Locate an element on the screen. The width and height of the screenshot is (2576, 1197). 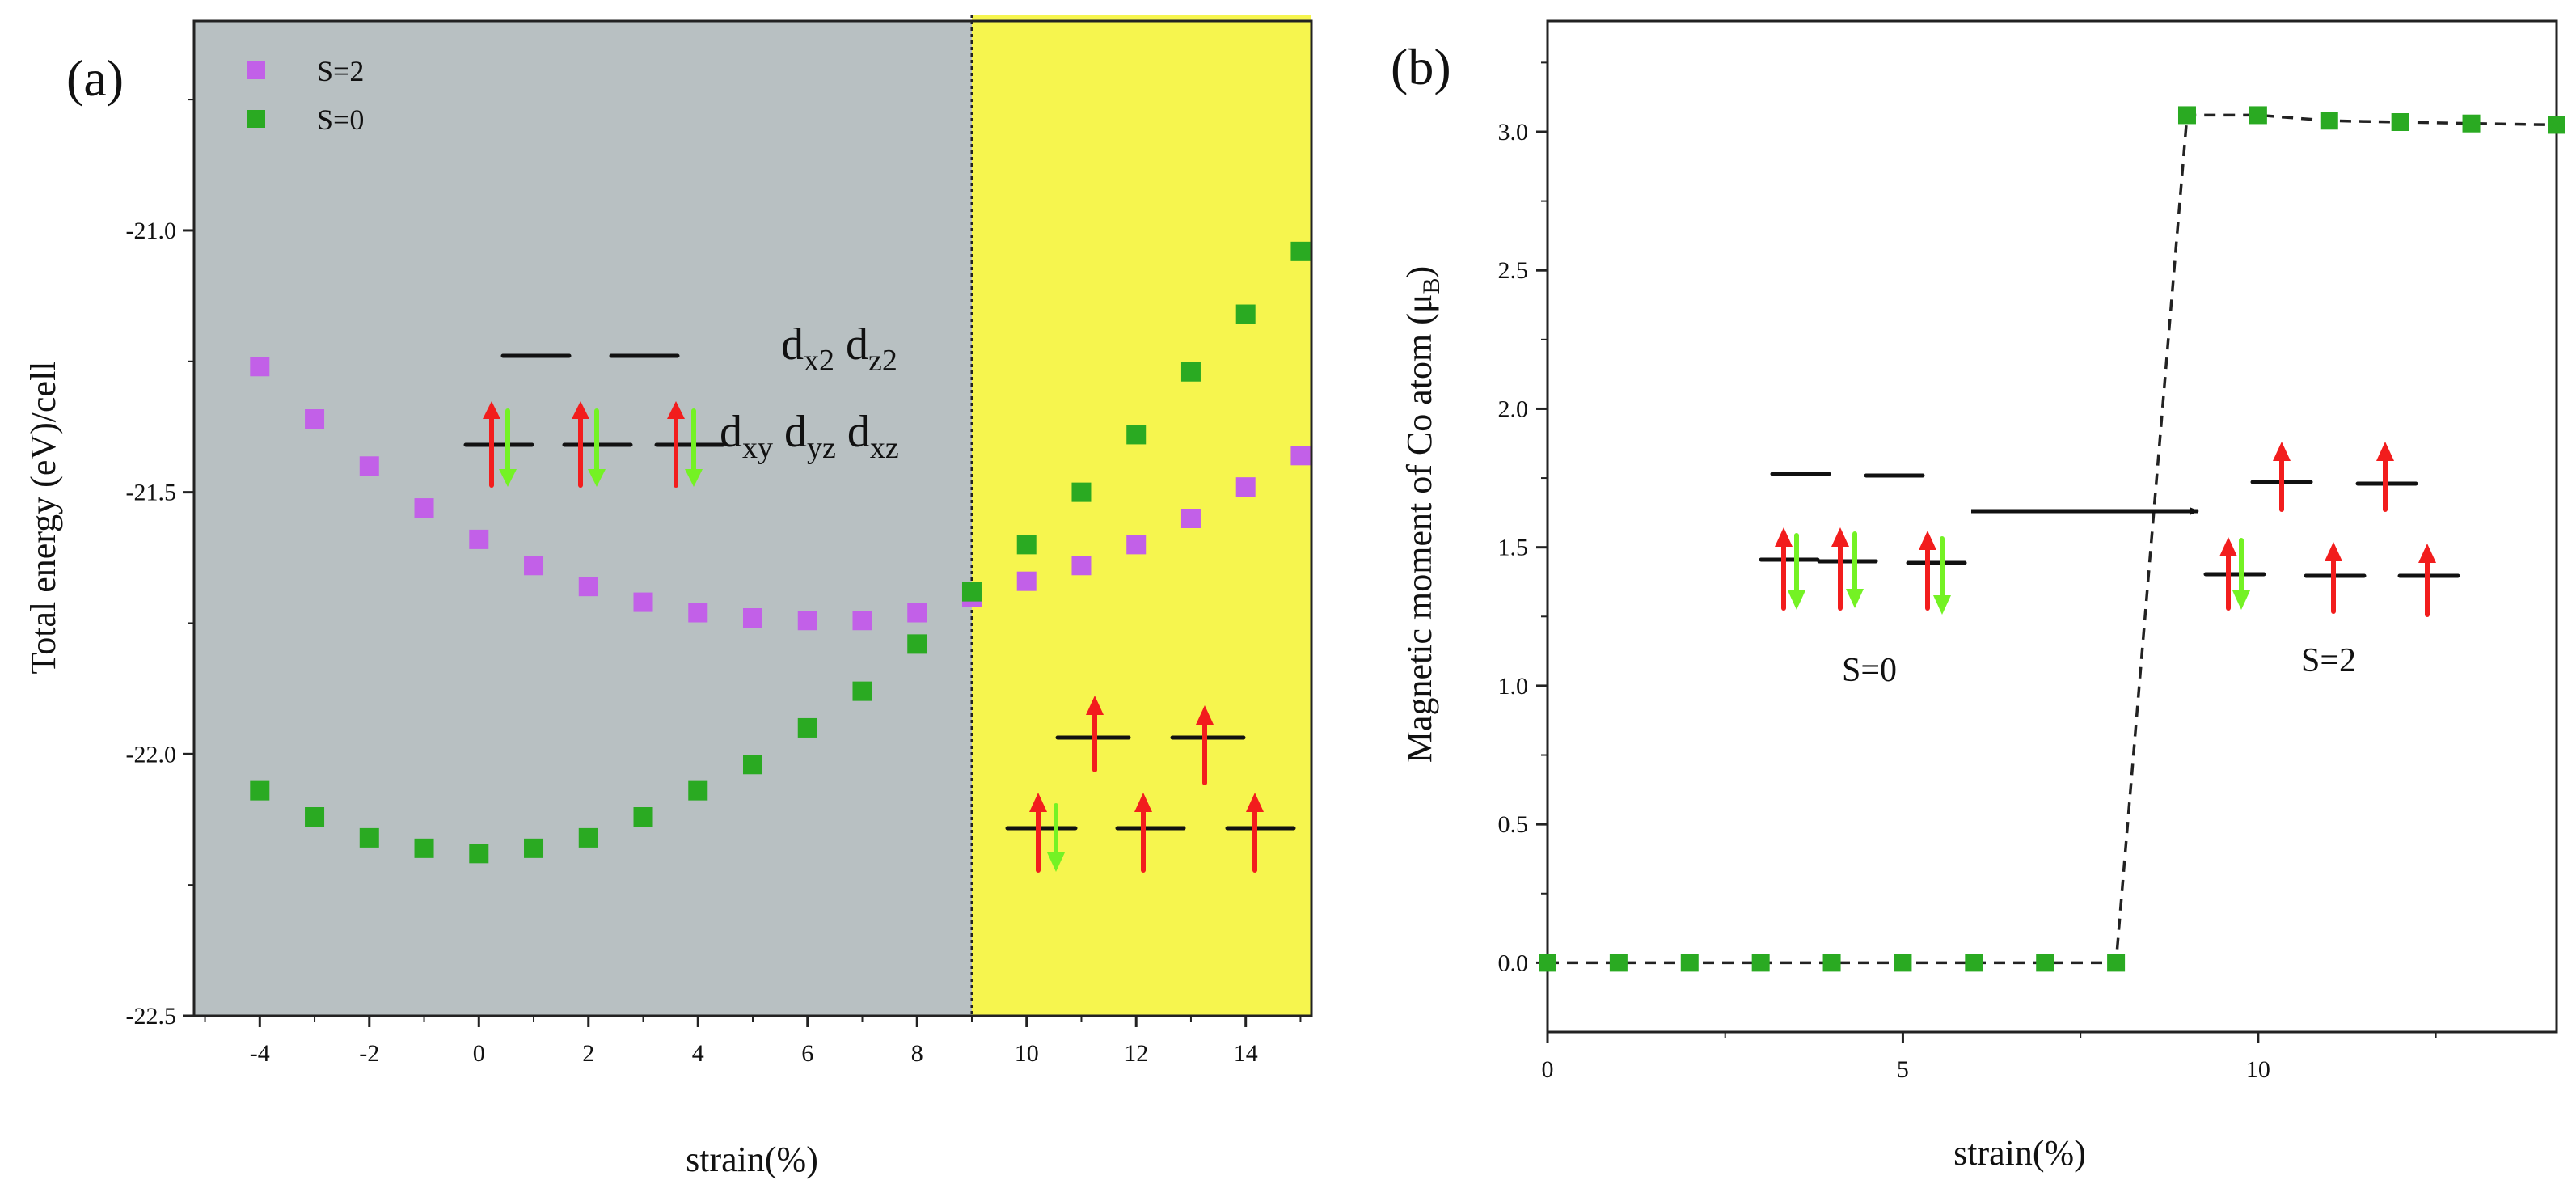
y-tick-label: -21.0 is located at coordinates (151, 231).